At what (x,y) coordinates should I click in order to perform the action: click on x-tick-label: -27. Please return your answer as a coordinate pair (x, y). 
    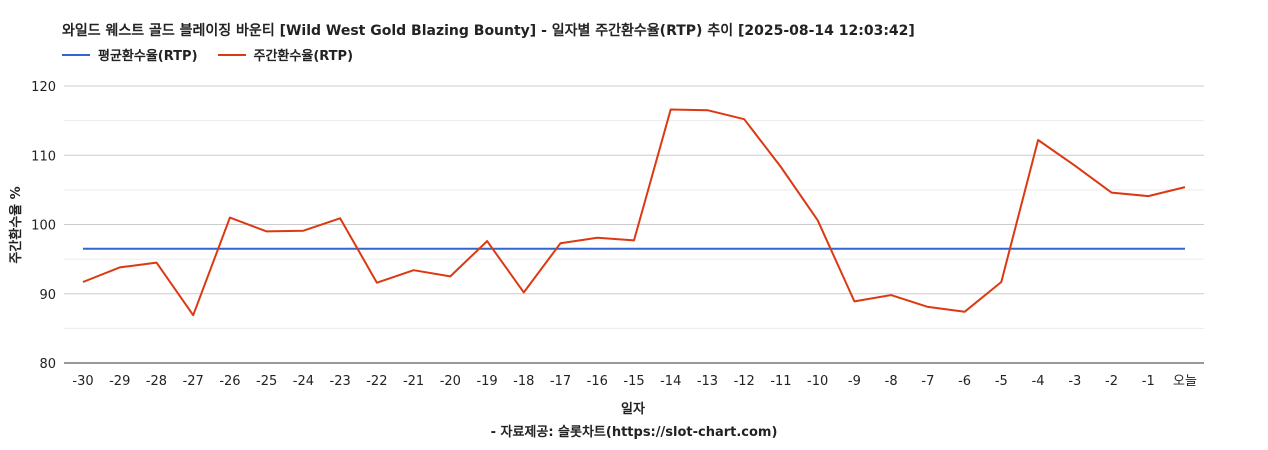
    Looking at the image, I should click on (193, 381).